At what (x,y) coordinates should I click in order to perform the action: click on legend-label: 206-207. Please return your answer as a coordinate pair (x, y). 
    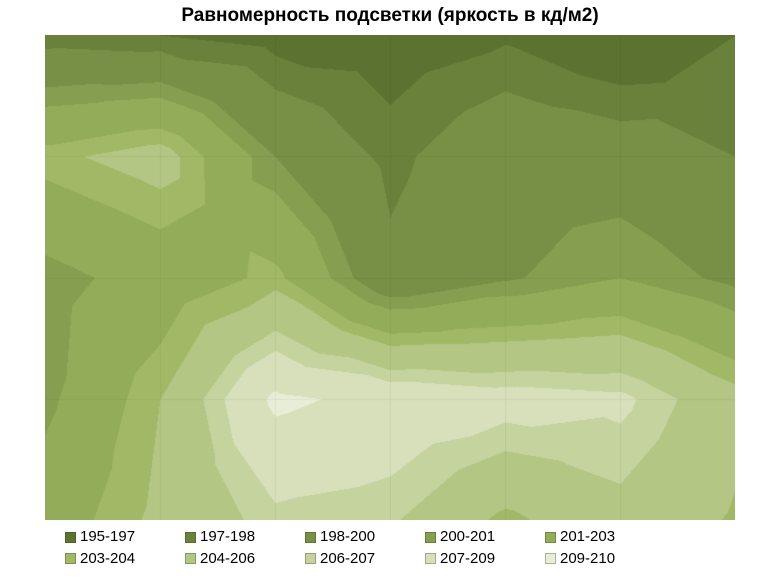
    Looking at the image, I should click on (348, 558).